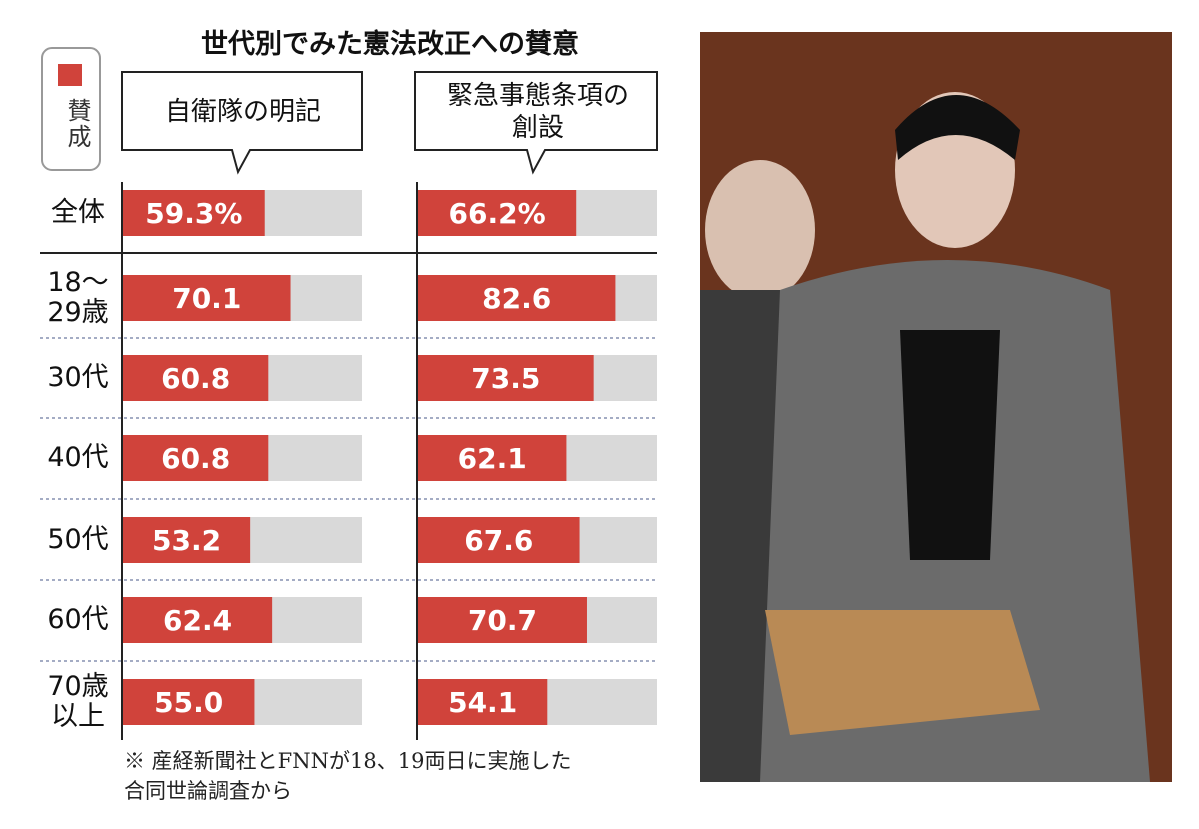 The height and width of the screenshot is (829, 1199). I want to click on panel-header: 自衛隊の明記, so click(242, 112).